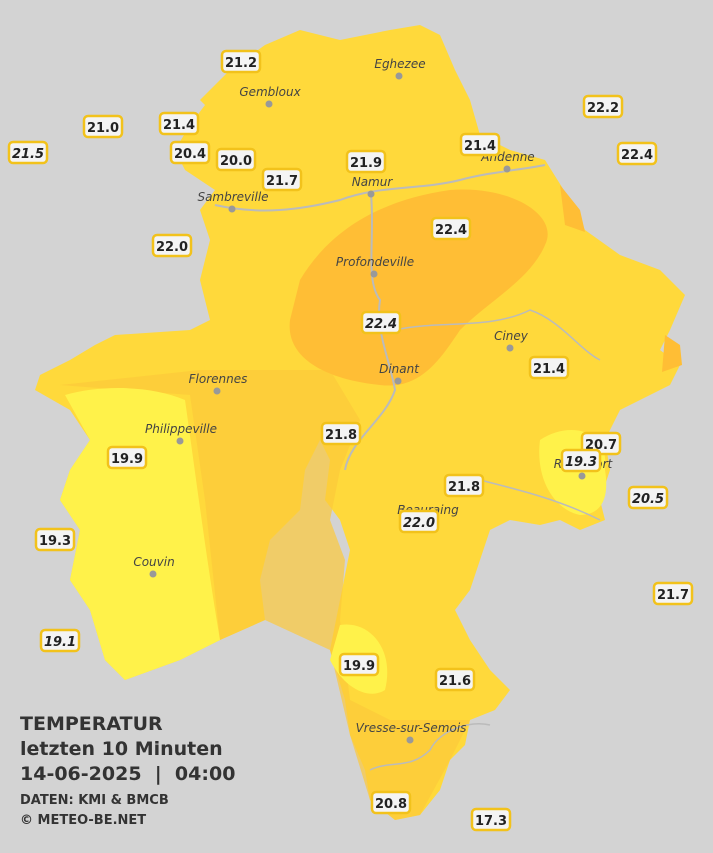 The width and height of the screenshot is (713, 853). What do you see at coordinates (418, 287) in the screenshot?
I see `hot-zone` at bounding box center [418, 287].